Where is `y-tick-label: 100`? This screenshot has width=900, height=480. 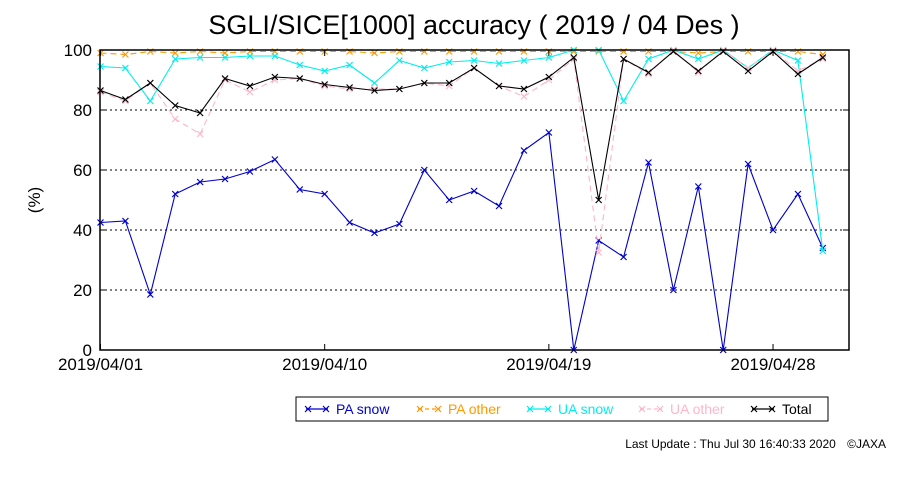
y-tick-label: 100 is located at coordinates (78, 50).